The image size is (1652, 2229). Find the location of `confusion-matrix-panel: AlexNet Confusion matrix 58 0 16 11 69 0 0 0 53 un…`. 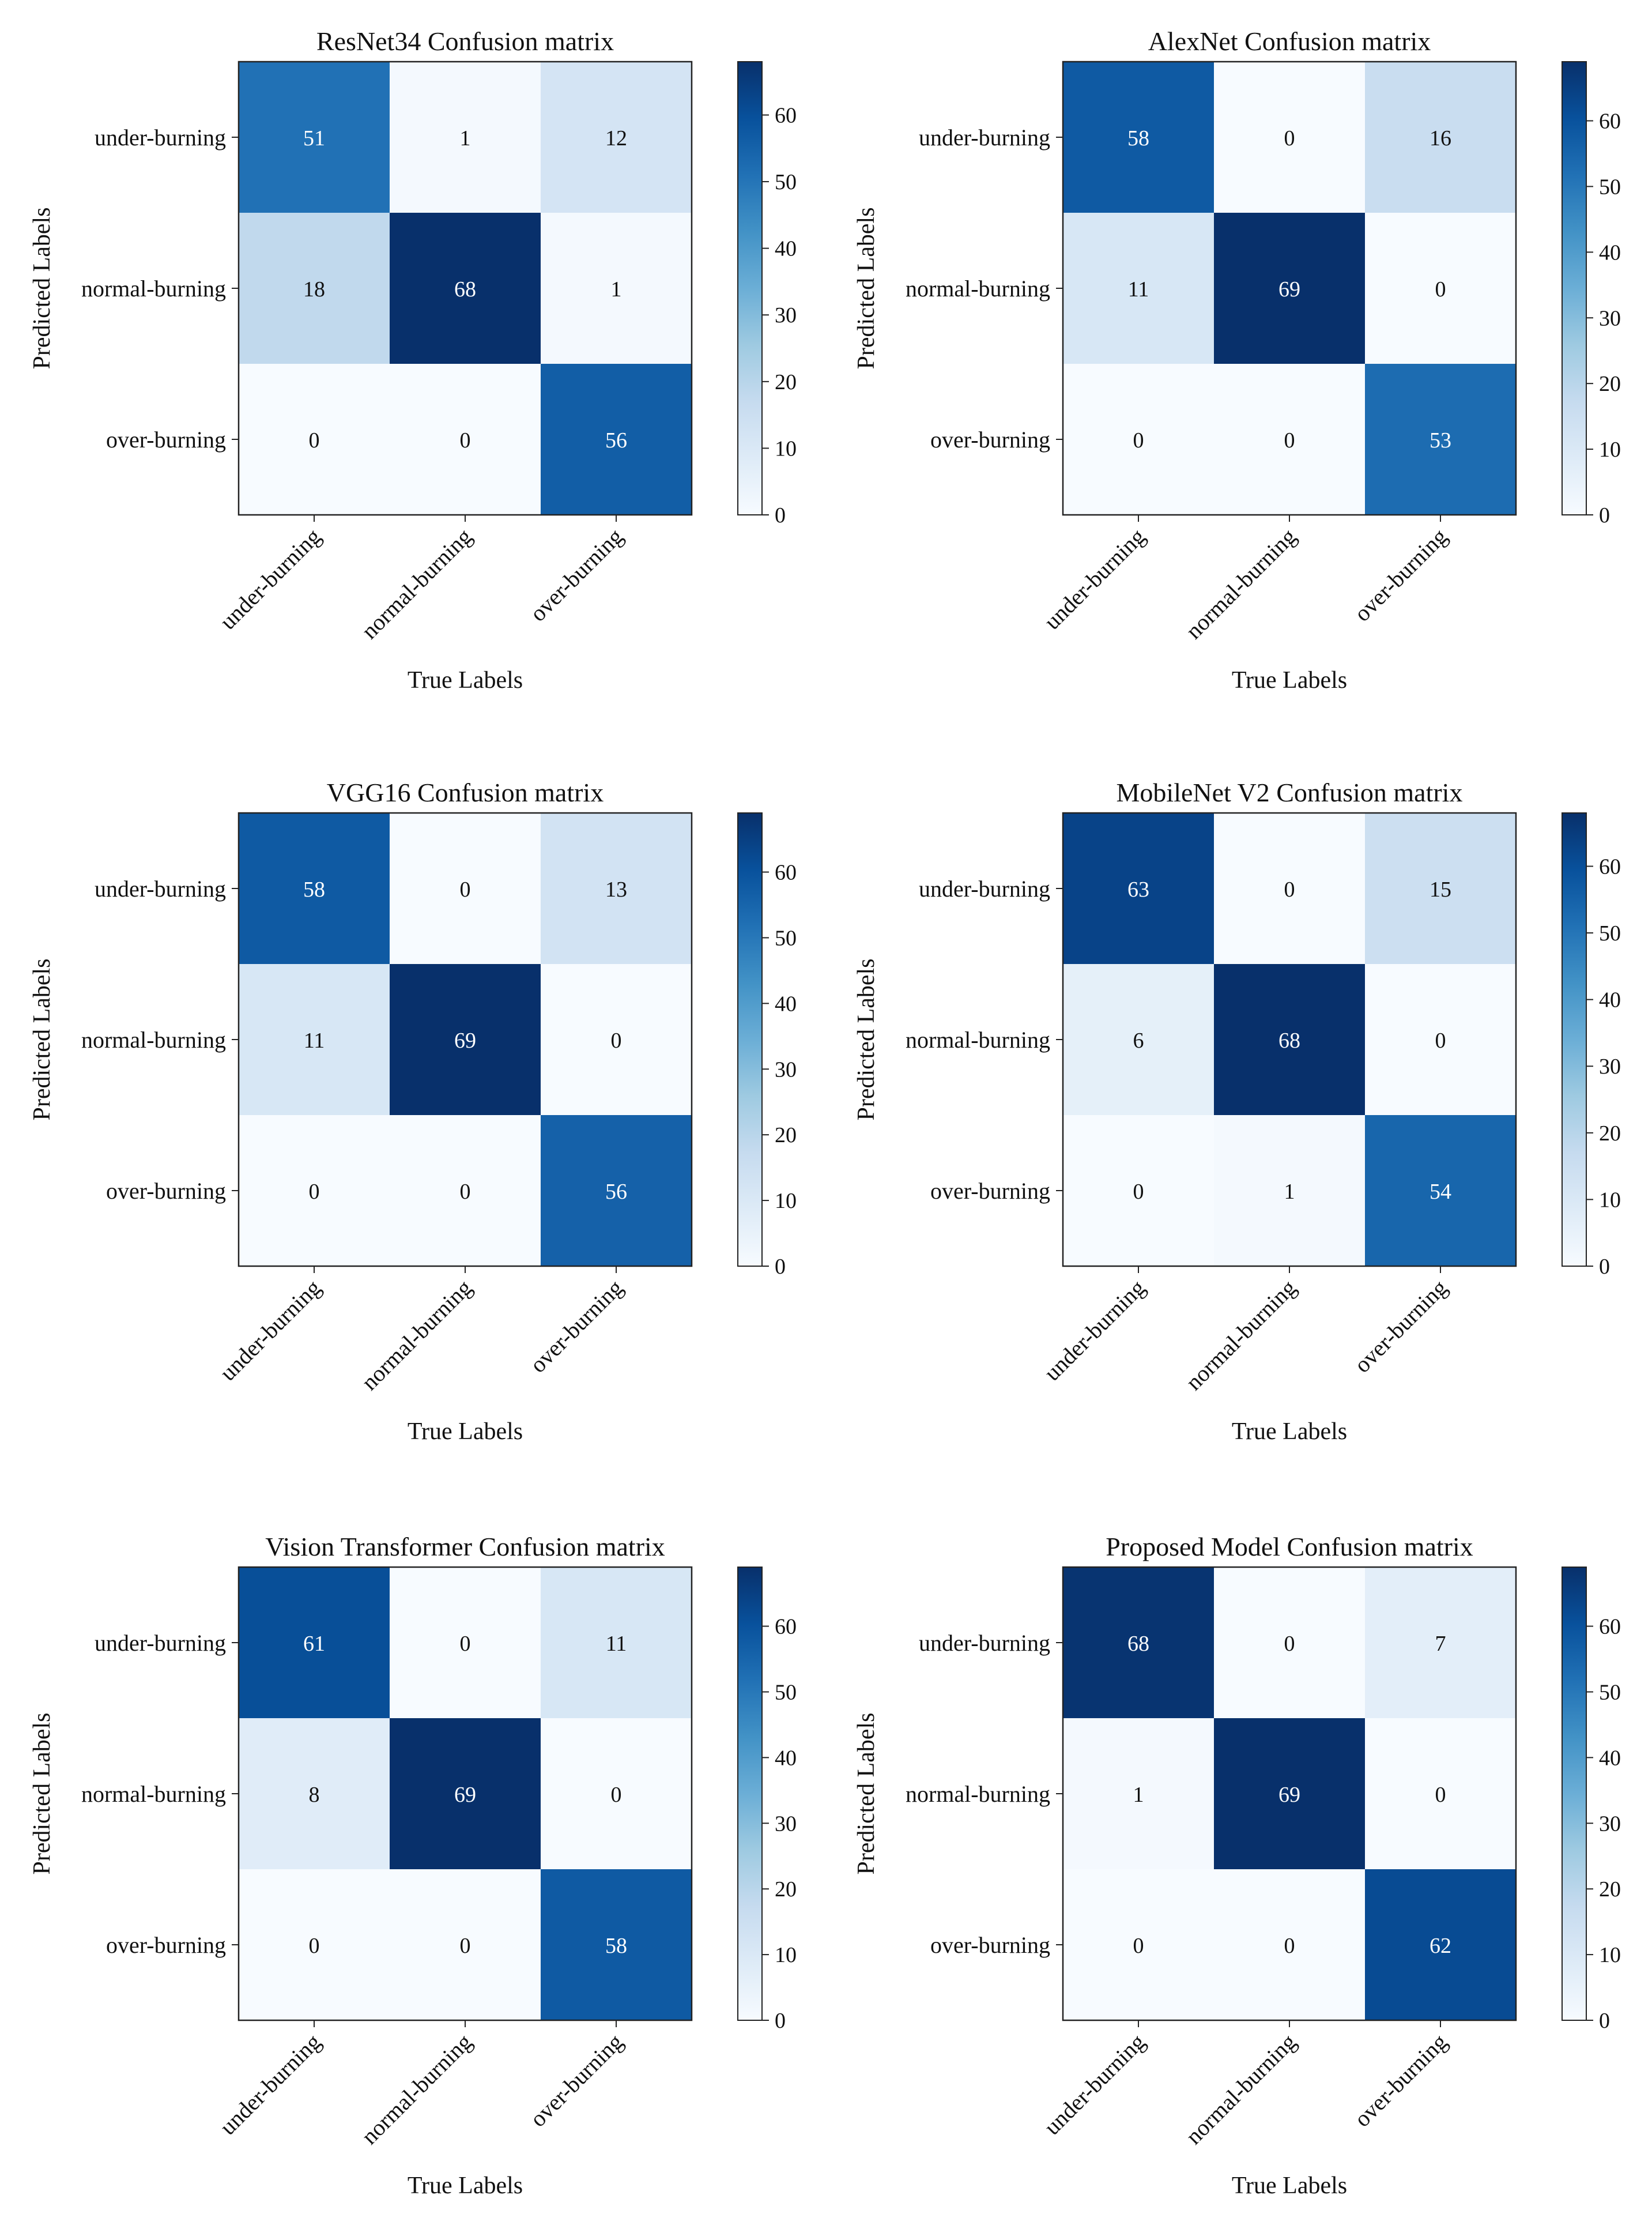

confusion-matrix-panel: AlexNet Confusion matrix 58 0 16 11 69 0 0 0 53 un… is located at coordinates (1237, 360).